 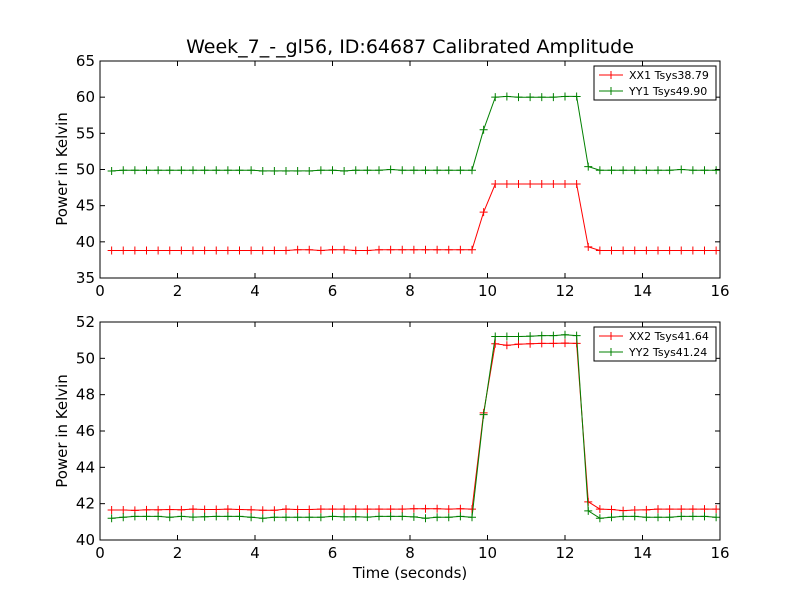 I want to click on bottom-legend-marker, so click(x=611, y=336).